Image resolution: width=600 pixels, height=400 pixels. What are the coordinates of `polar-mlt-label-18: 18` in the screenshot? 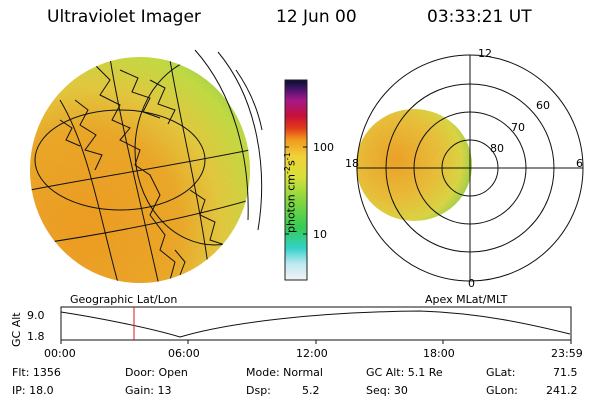 It's located at (352, 163).